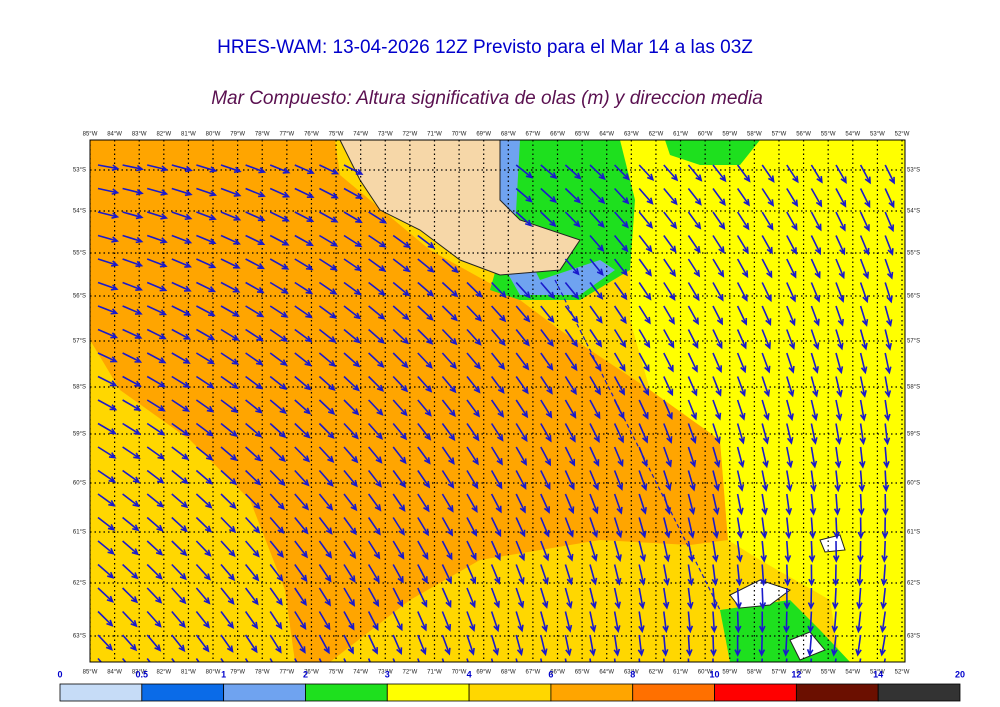 The width and height of the screenshot is (1000, 707). I want to click on colorbar-tick-label: 20, so click(960, 674).